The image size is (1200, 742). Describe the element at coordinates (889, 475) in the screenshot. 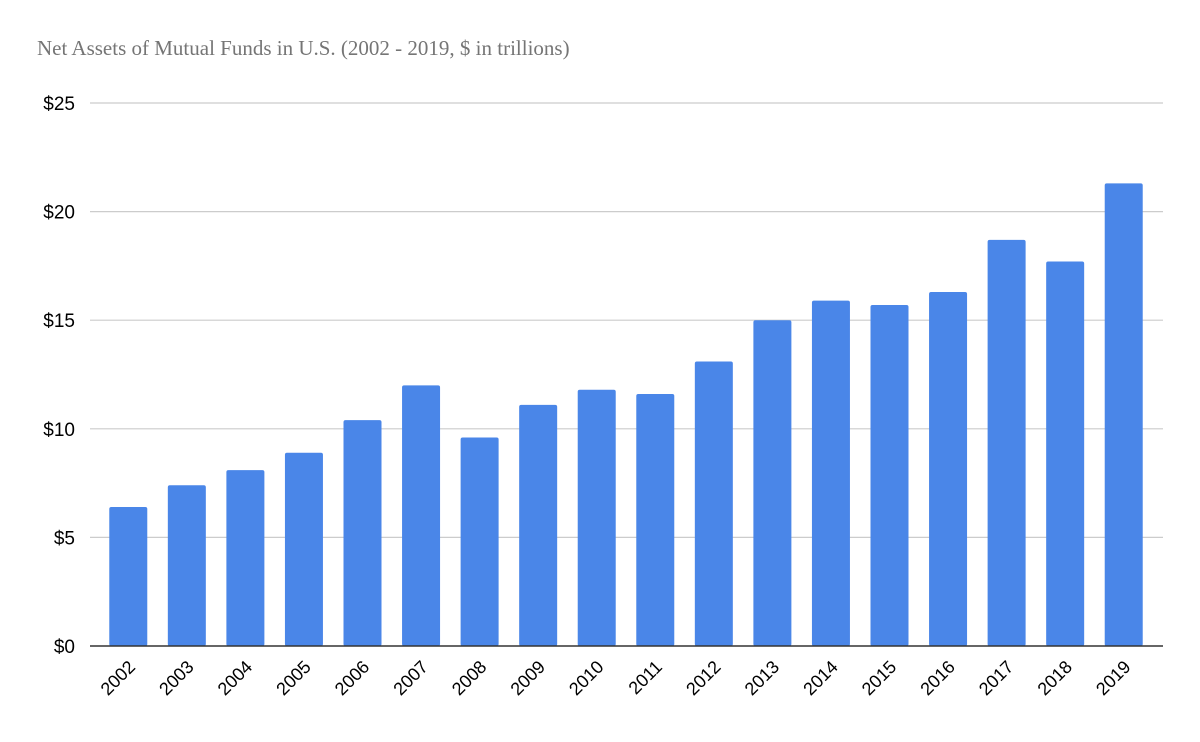

I see `bar-2015` at that location.